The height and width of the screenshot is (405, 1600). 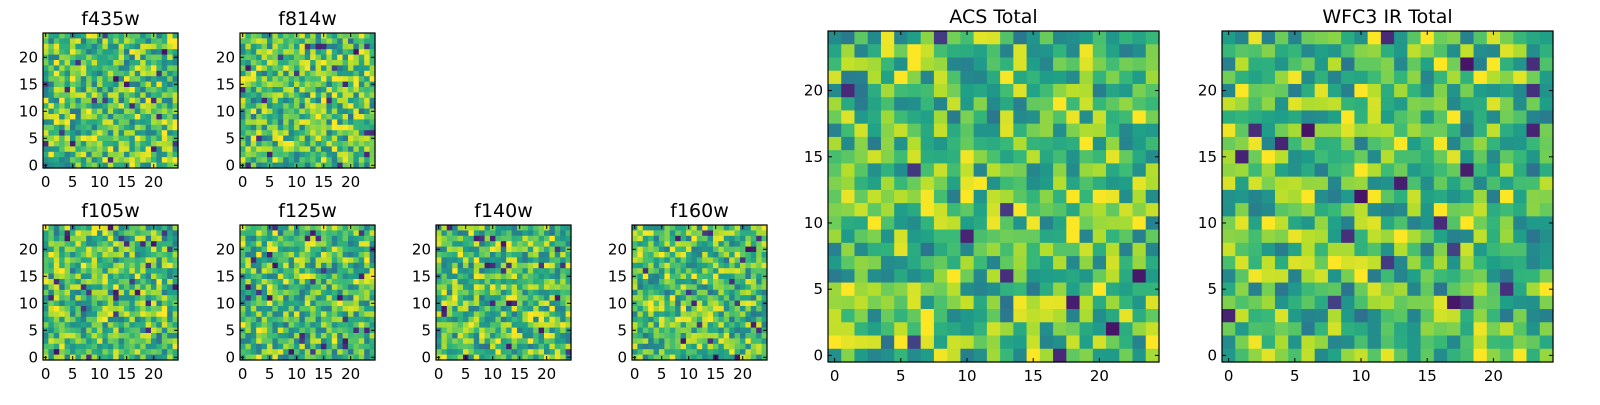 I want to click on pixel-grid, so click(x=308, y=293).